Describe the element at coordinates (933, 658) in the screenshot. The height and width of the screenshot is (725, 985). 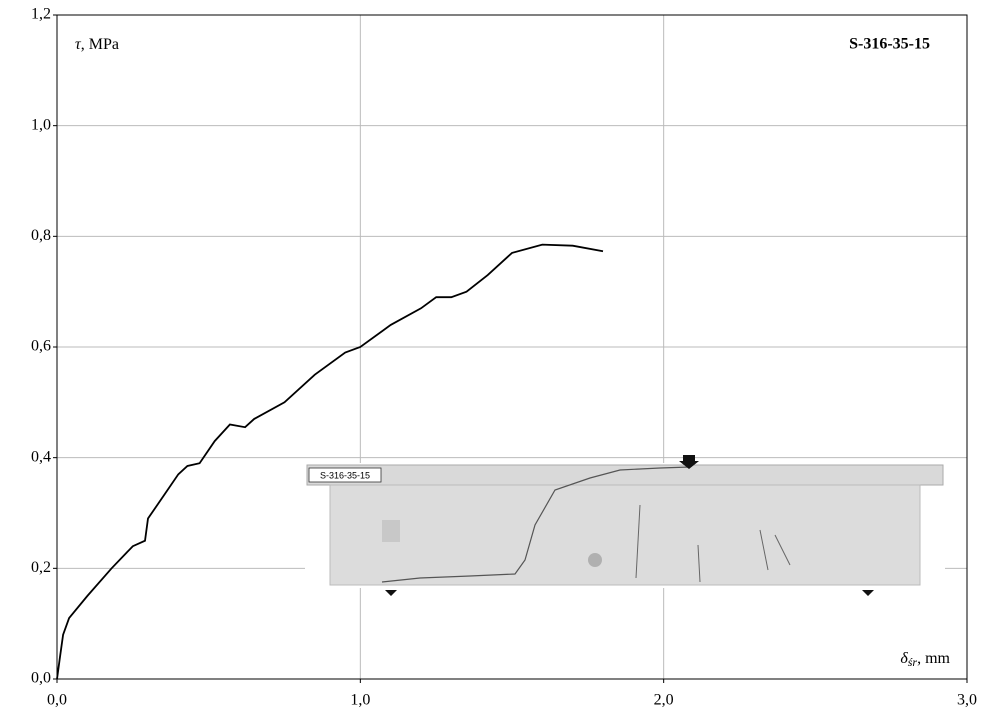
I see `x-label-rest: , mm` at that location.